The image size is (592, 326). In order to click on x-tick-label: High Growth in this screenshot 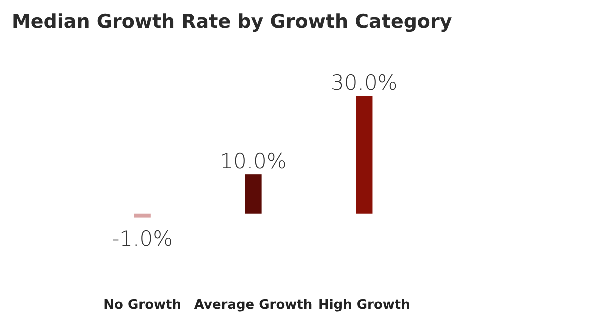, I will do `click(364, 305)`.